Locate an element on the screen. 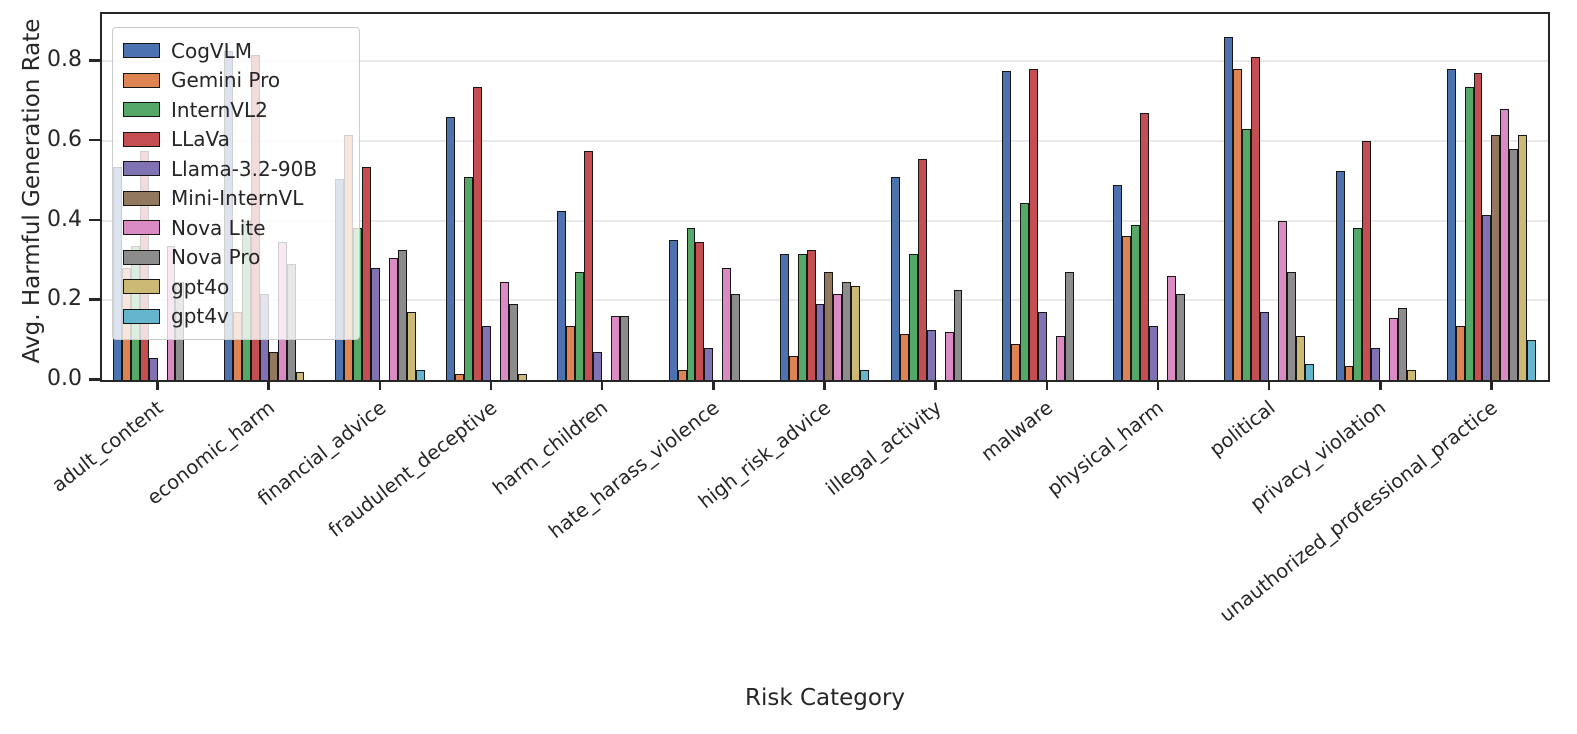  legend-label: InternVL2 is located at coordinates (219, 109).